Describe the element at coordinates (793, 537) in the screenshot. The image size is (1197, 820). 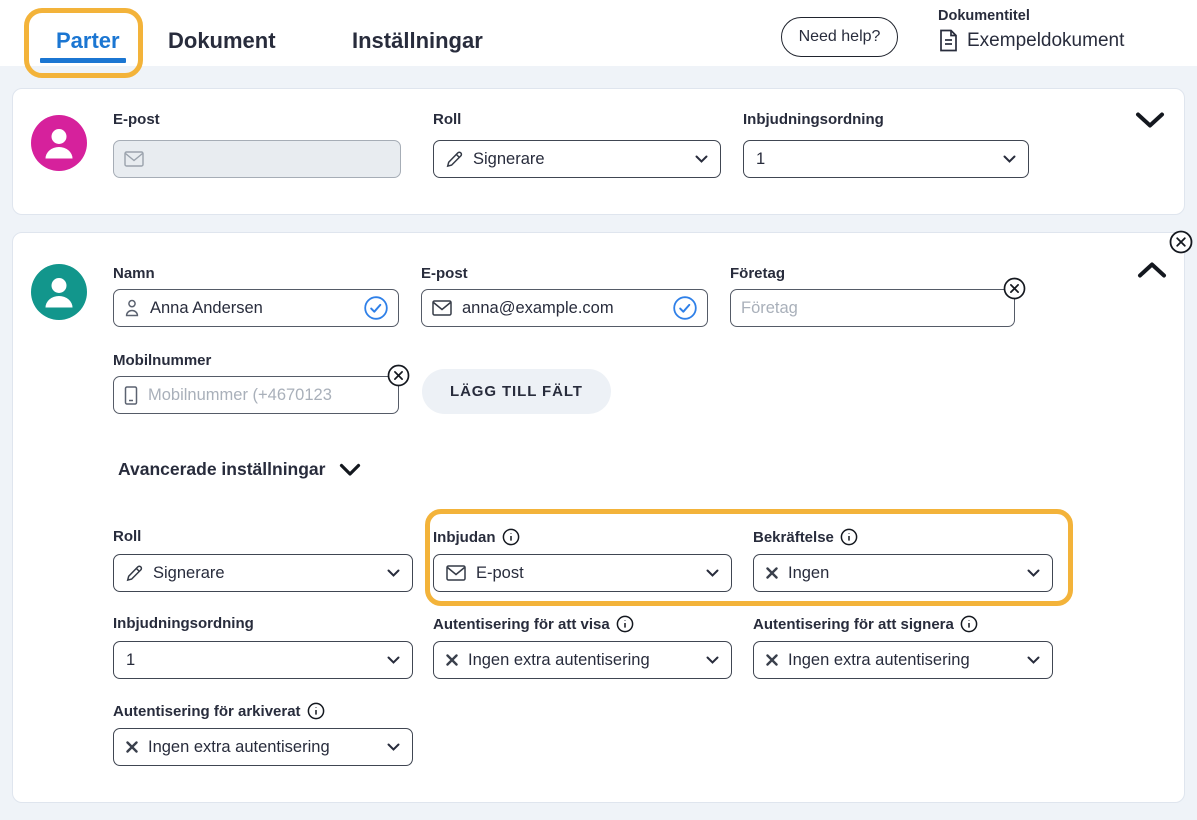
I see `confirmation-label-text: Bekräftelse` at that location.